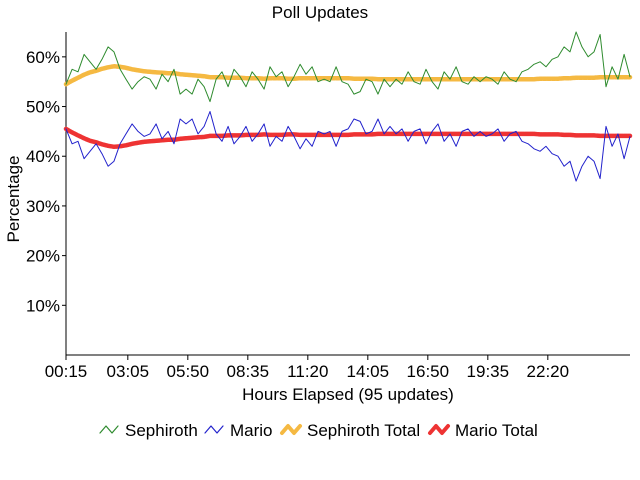 This screenshot has height=480, width=640. I want to click on chart-title: Poll Updates, so click(320, 12).